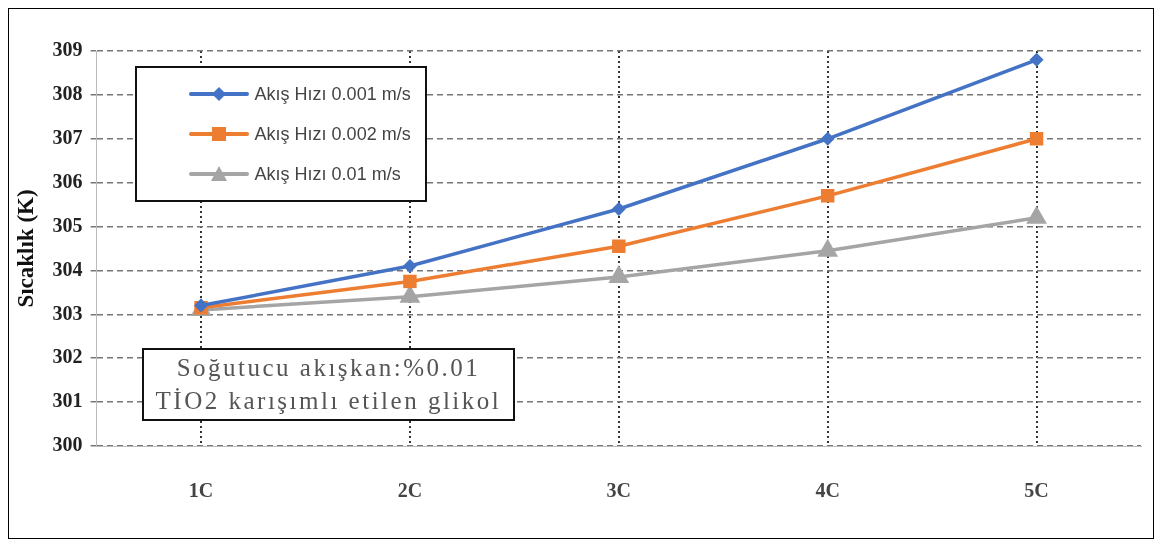 The width and height of the screenshot is (1160, 547). What do you see at coordinates (67, 356) in the screenshot?
I see `y-tick-label: 302` at bounding box center [67, 356].